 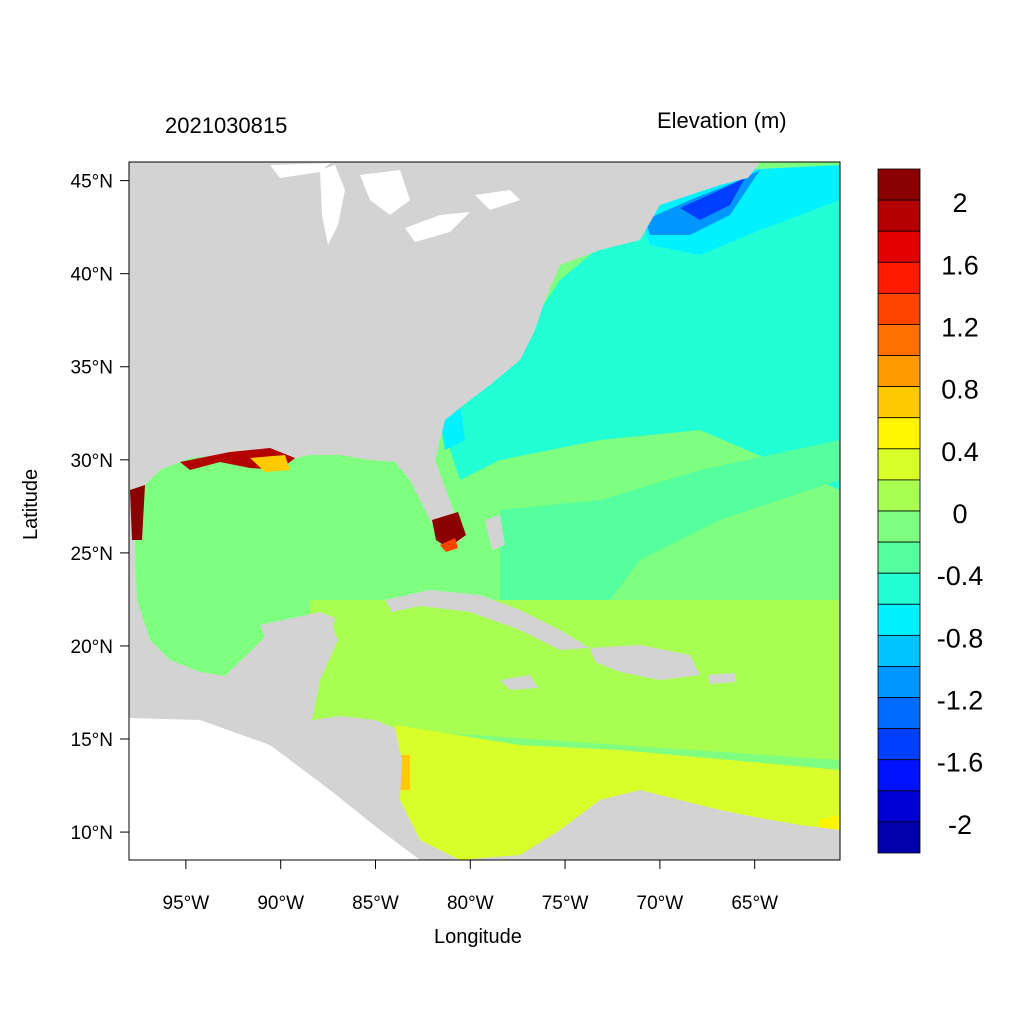 I want to click on lake-michigan, so click(x=332, y=205).